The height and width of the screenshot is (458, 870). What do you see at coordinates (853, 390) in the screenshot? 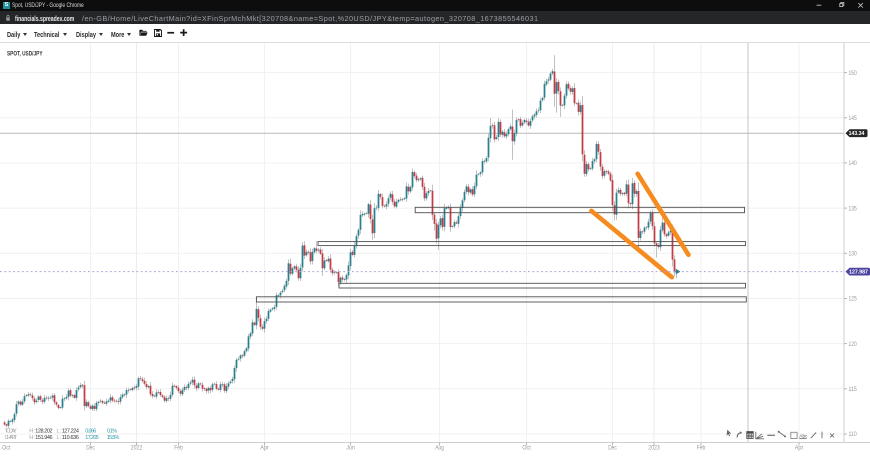
I see `svg-text: 115` at bounding box center [853, 390].